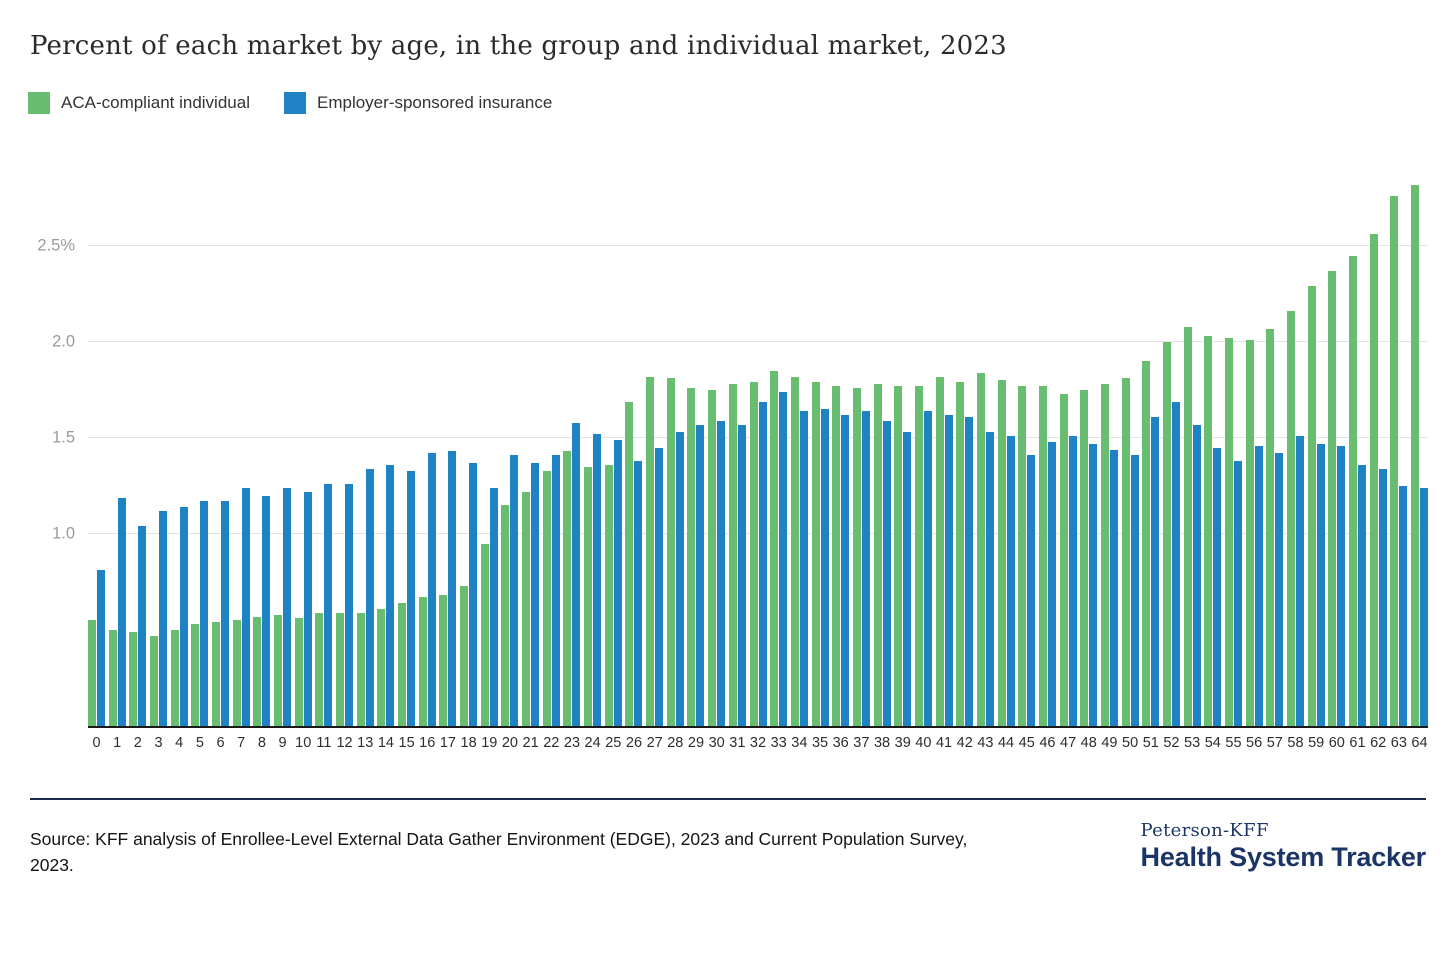 Image resolution: width=1456 pixels, height=962 pixels. I want to click on x-axis-tick-label: 61, so click(1357, 743).